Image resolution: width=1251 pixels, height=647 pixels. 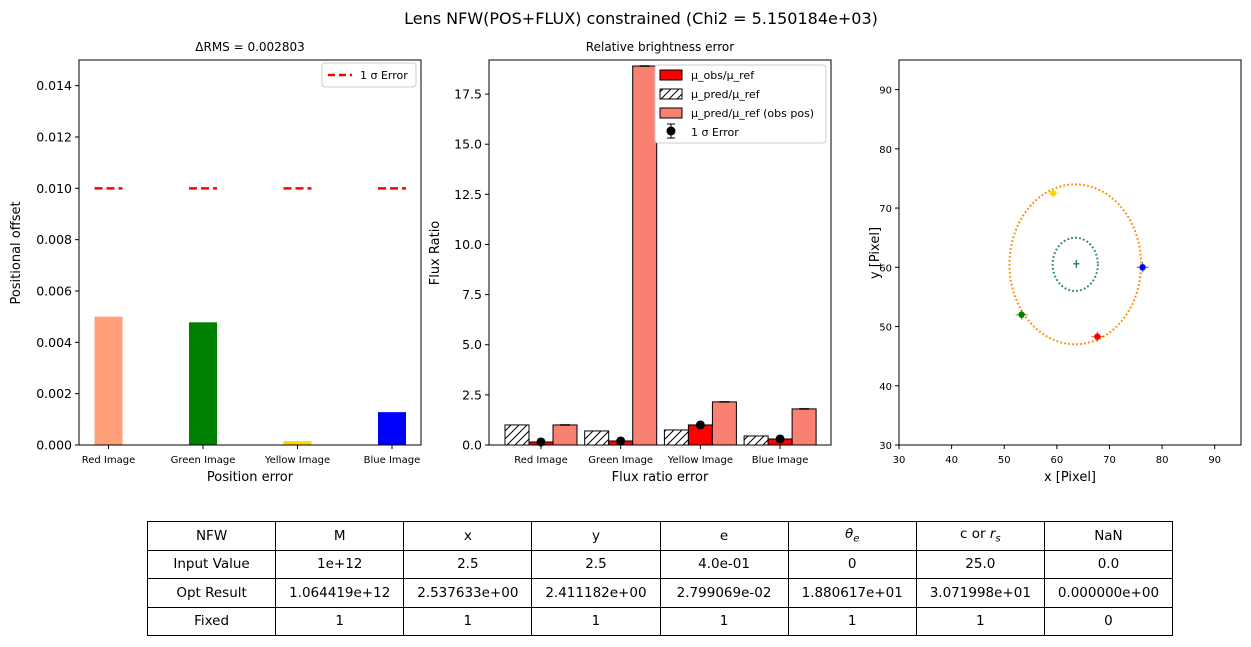 What do you see at coordinates (852, 536) in the screenshot?
I see `table-header-cell: θe` at bounding box center [852, 536].